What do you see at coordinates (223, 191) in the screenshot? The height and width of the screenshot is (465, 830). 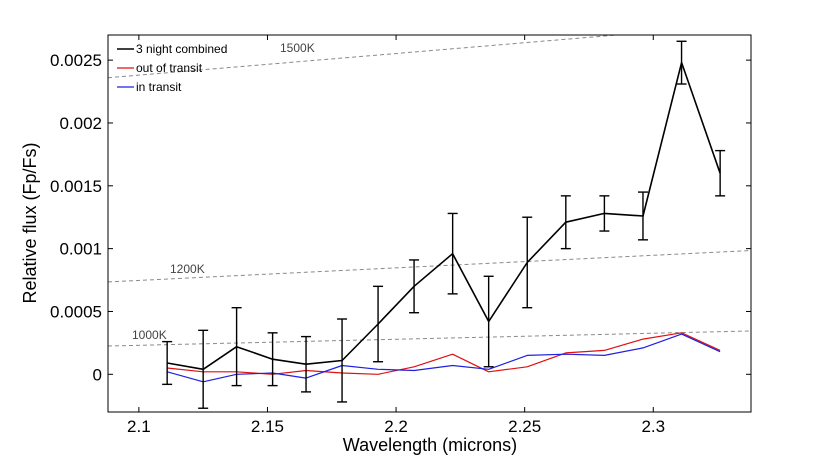 I see `reference-labels: 1500K 1200K 1000K` at bounding box center [223, 191].